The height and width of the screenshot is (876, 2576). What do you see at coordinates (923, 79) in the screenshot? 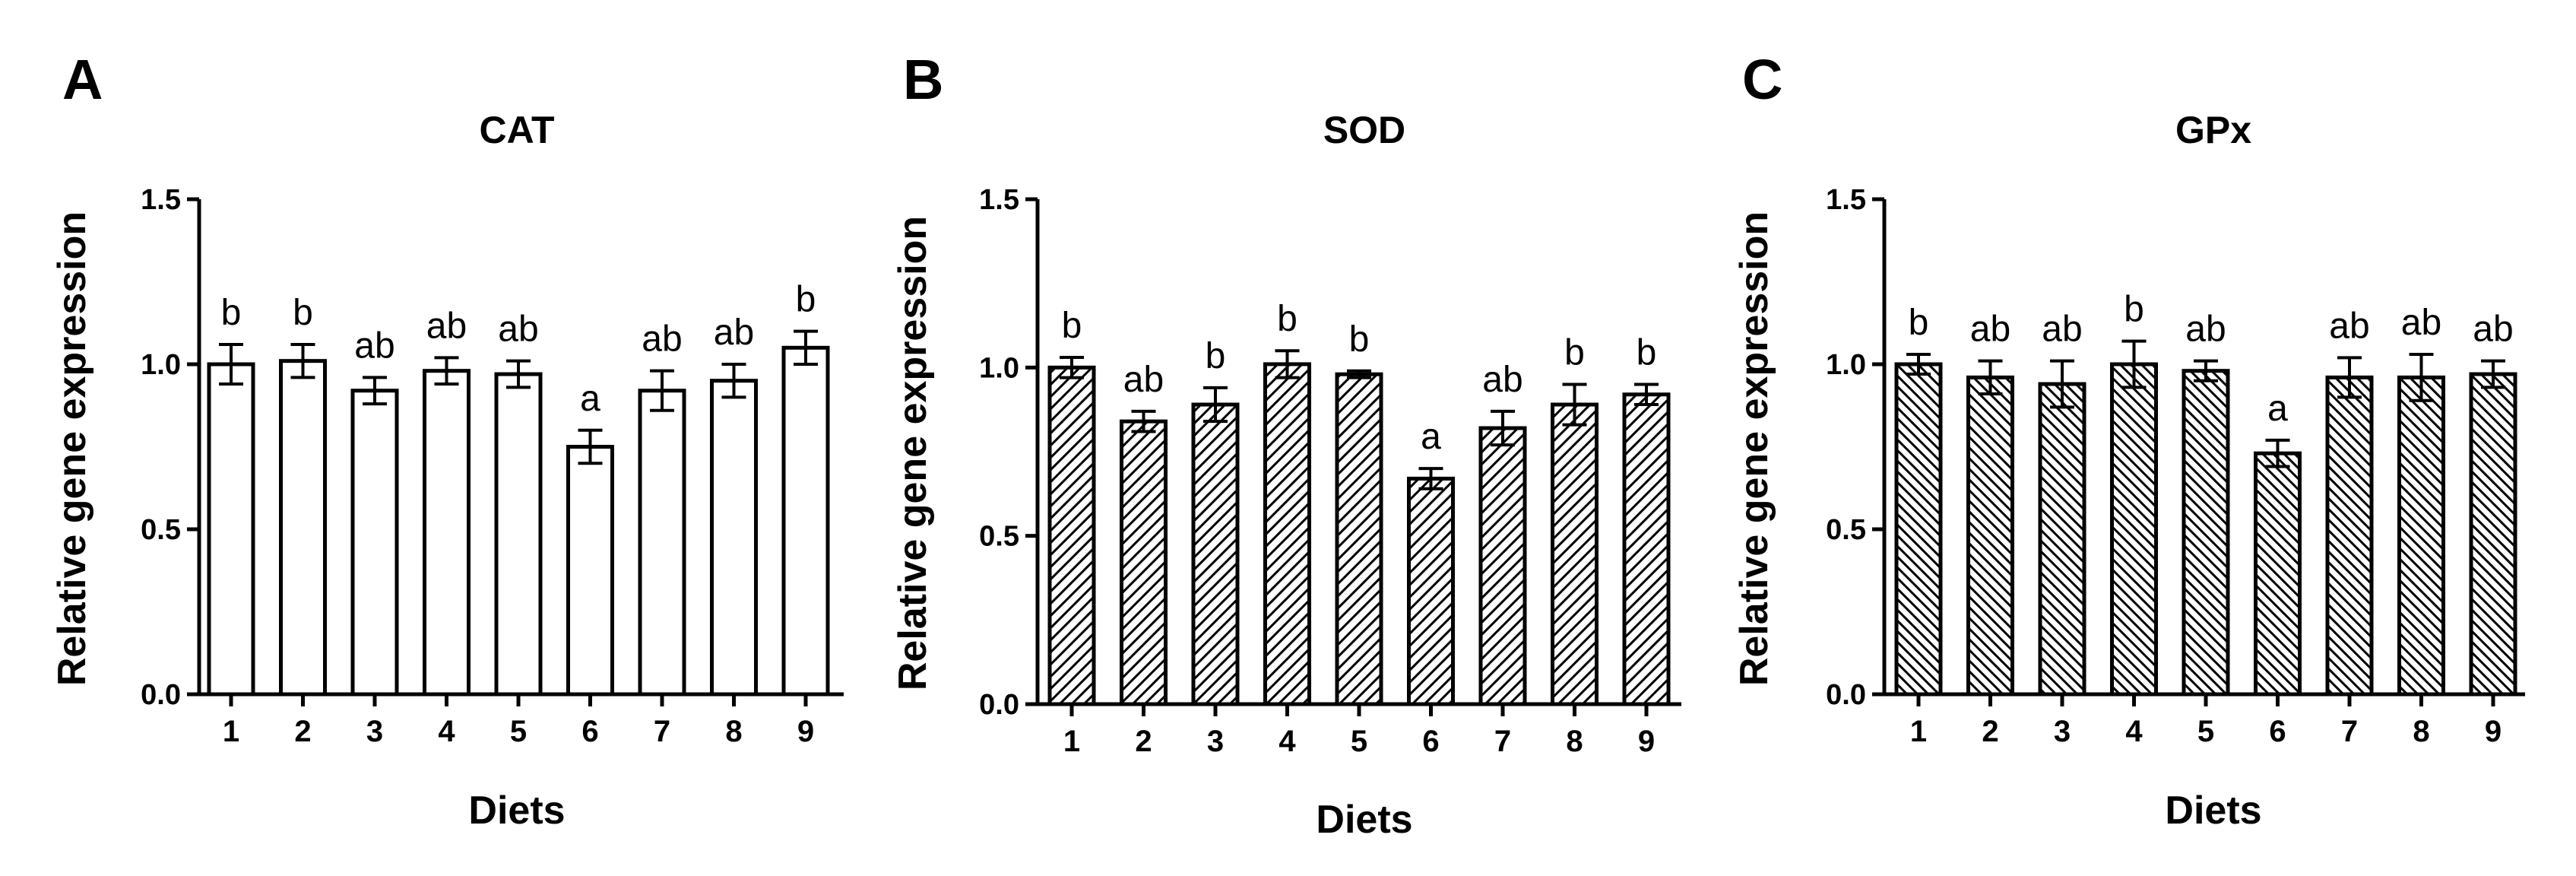
I see `panel-label: B` at bounding box center [923, 79].